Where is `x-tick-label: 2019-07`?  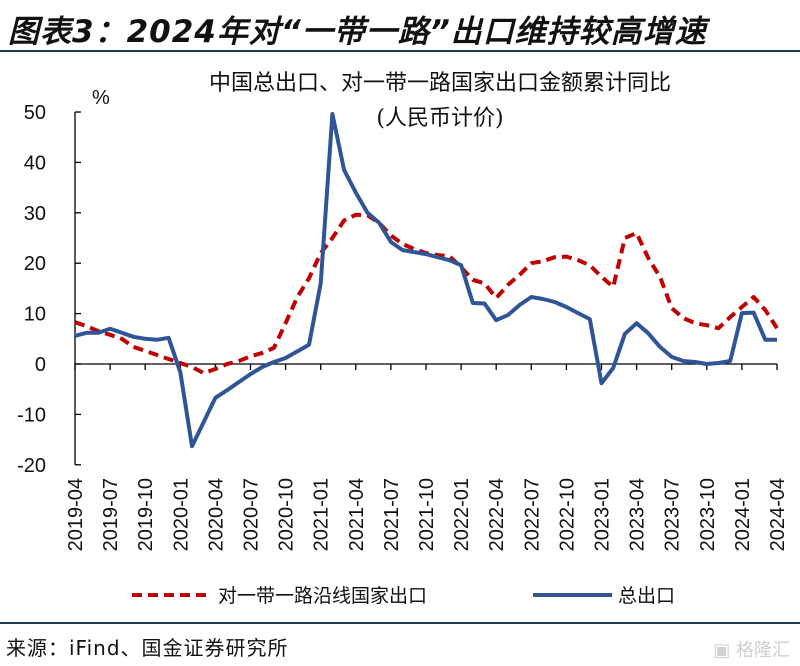 x-tick-label: 2019-07 is located at coordinates (111, 514).